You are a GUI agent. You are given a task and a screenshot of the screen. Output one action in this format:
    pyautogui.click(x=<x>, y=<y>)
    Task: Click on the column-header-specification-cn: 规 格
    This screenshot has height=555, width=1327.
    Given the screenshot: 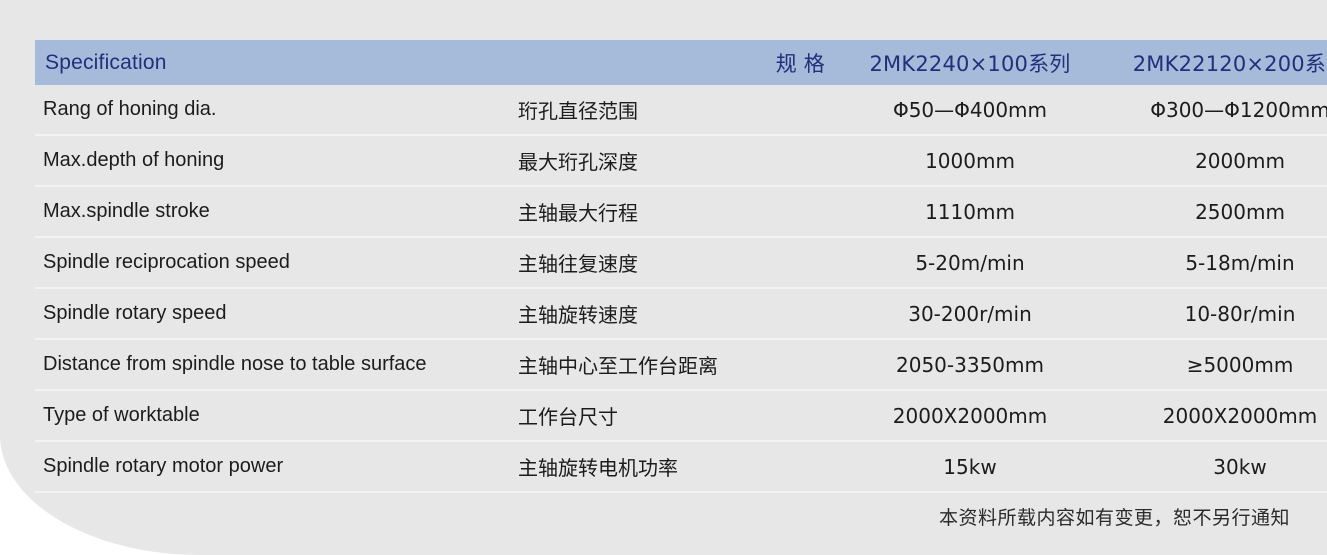 What is the action you would take?
    pyautogui.click(x=672, y=62)
    